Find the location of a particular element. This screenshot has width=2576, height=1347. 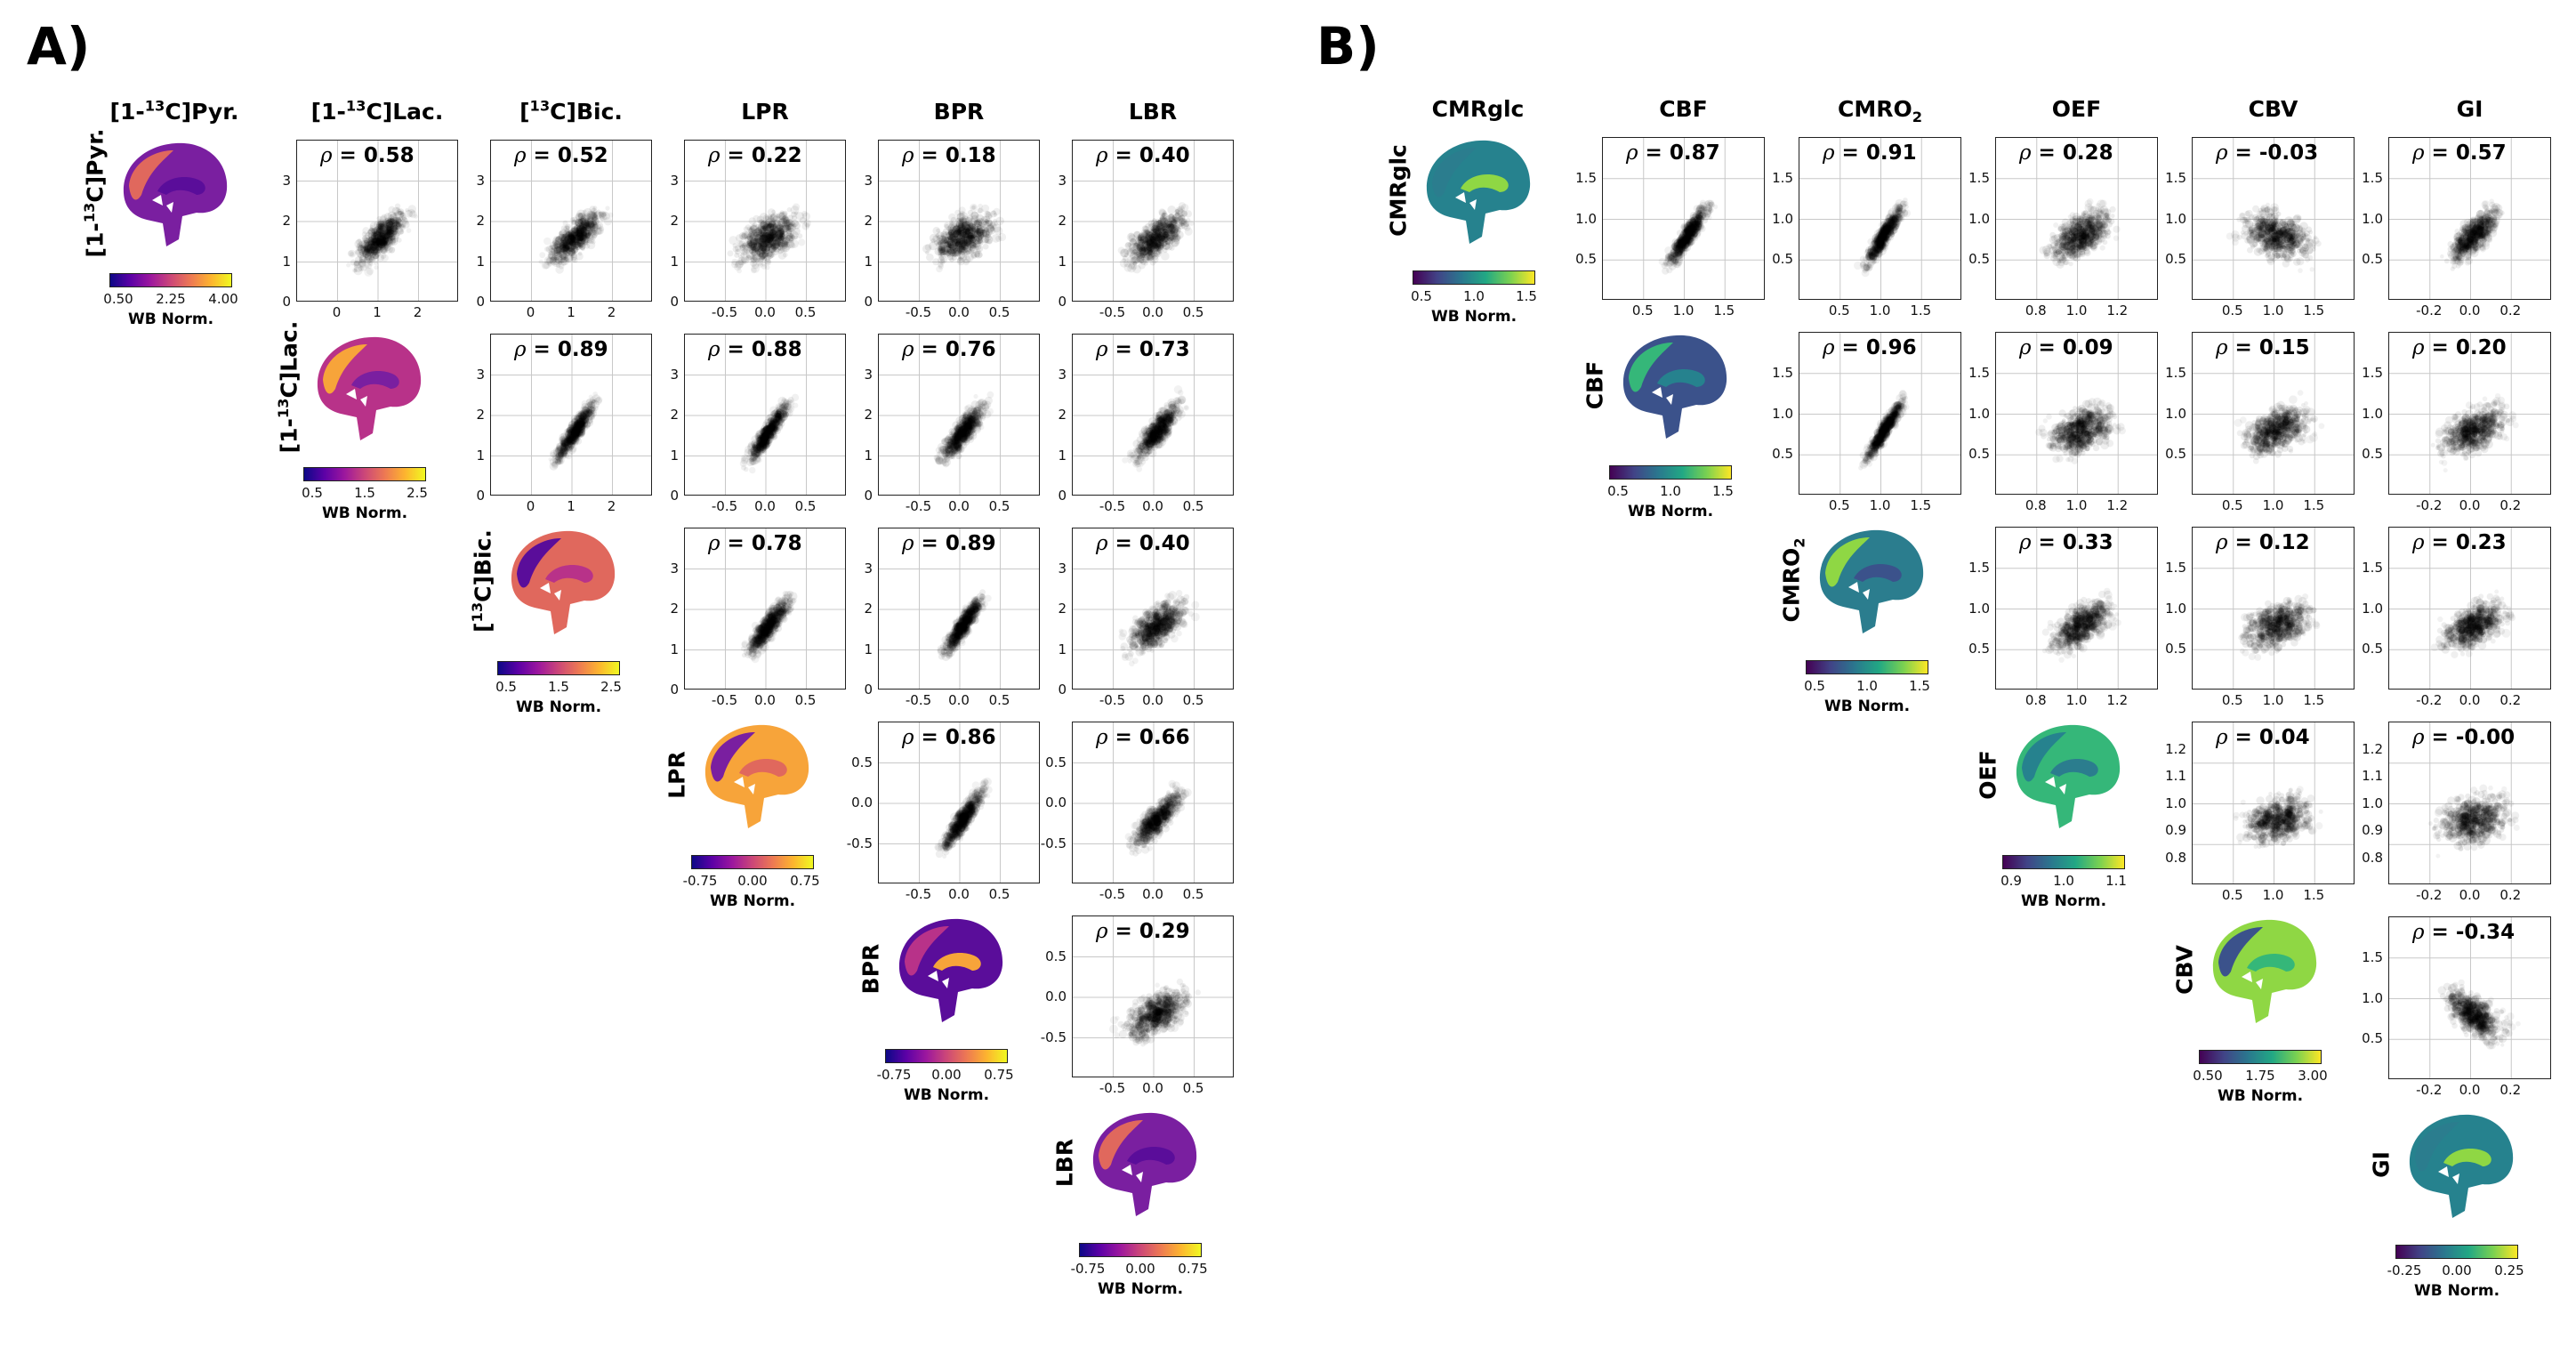

colorbar-tick-label: 0.75 is located at coordinates (1193, 1269).